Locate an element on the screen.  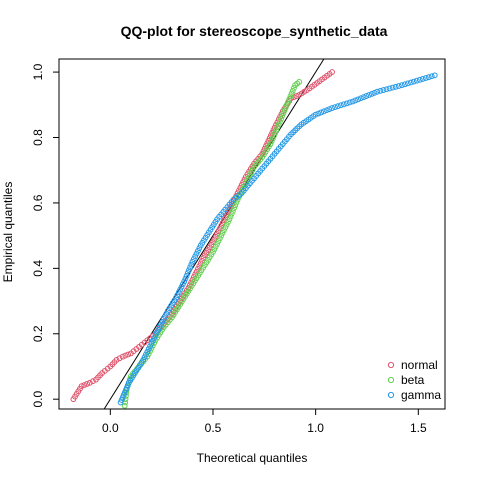
y-tick-label: 0.8 is located at coordinates (38, 137).